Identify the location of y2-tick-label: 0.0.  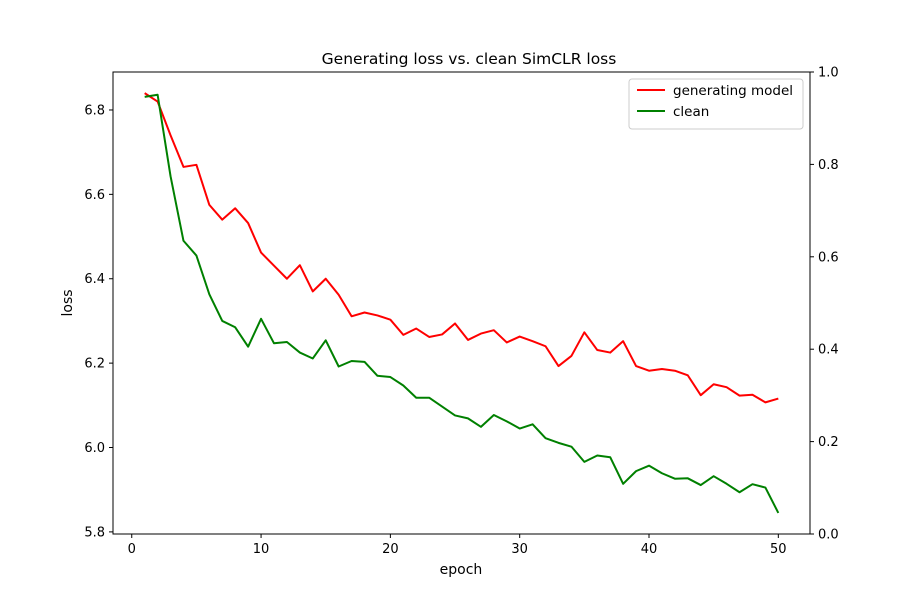
(828, 535).